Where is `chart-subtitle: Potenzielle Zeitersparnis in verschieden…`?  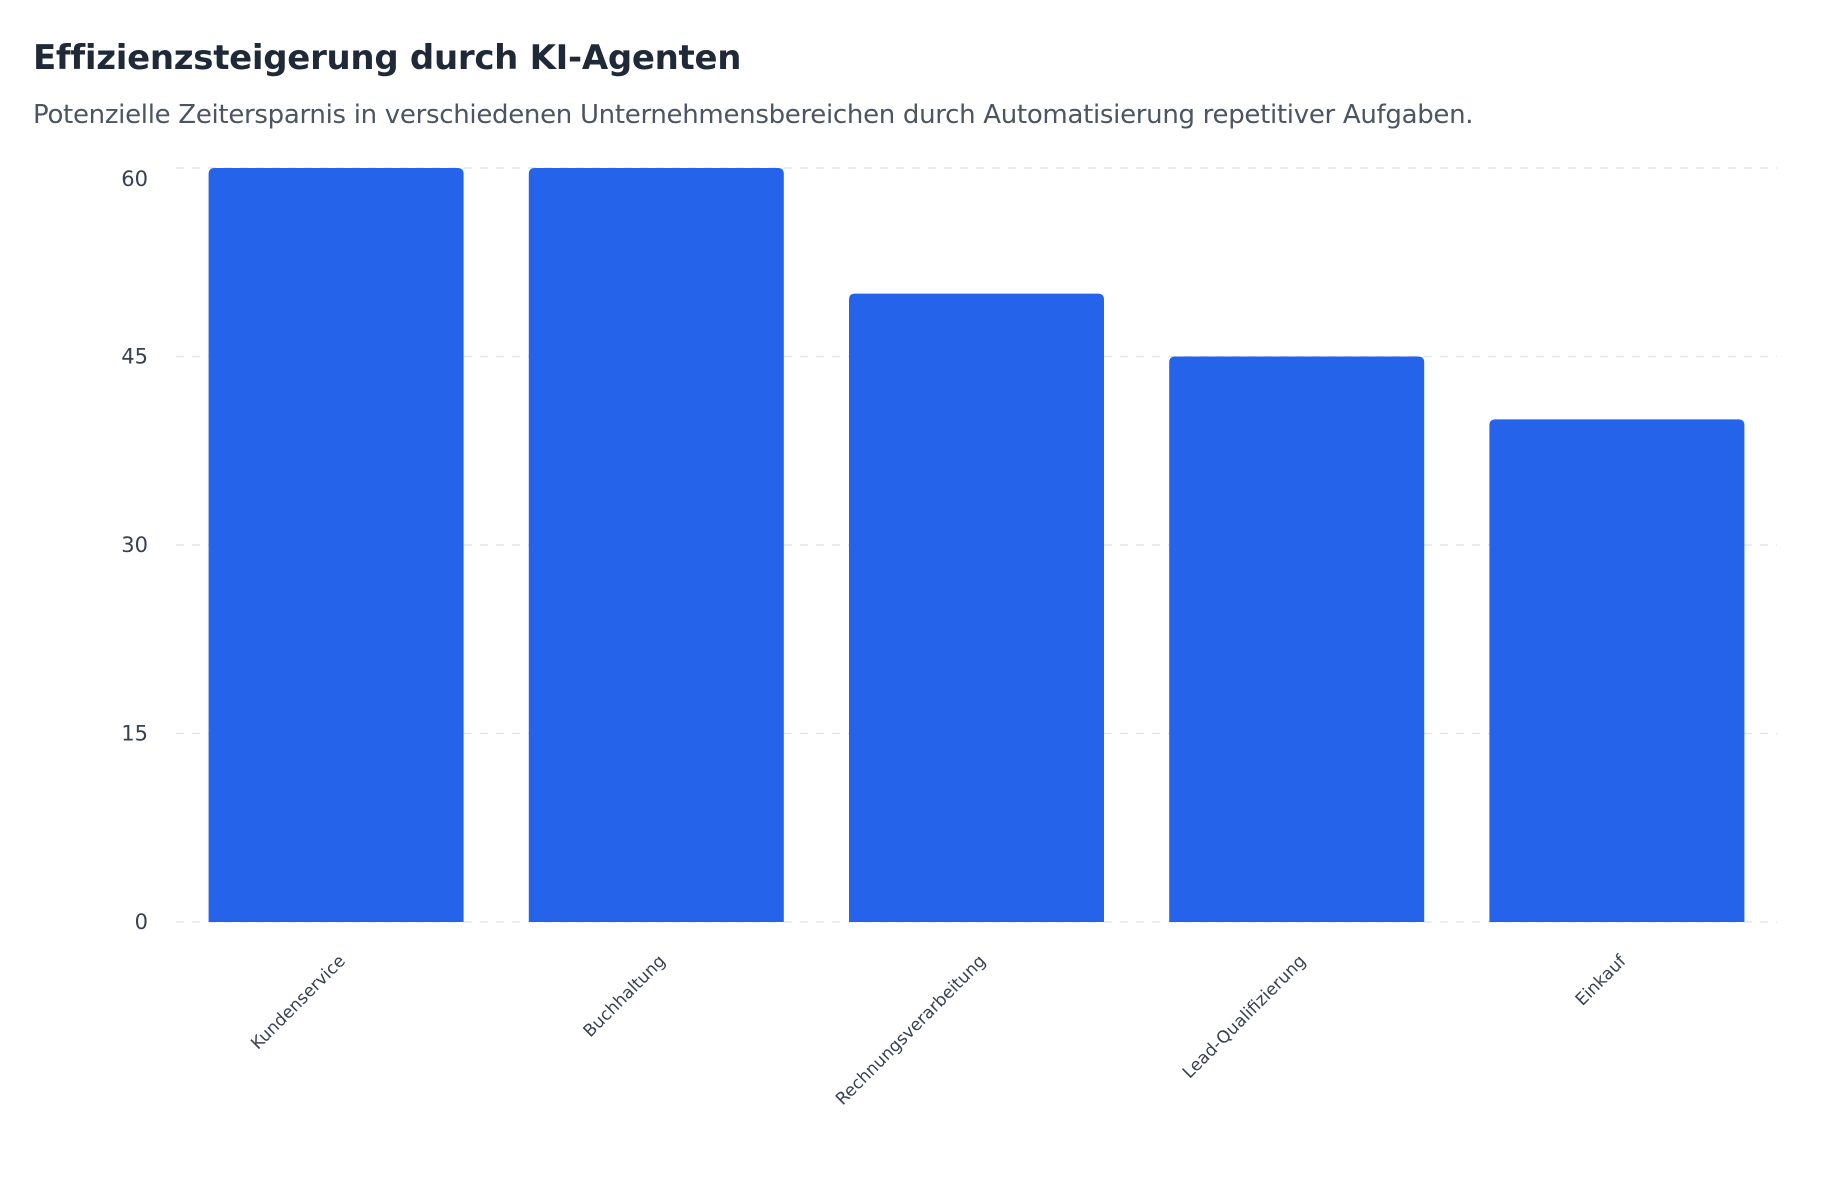 chart-subtitle: Potenzielle Zeitersparnis in verschieden… is located at coordinates (753, 115).